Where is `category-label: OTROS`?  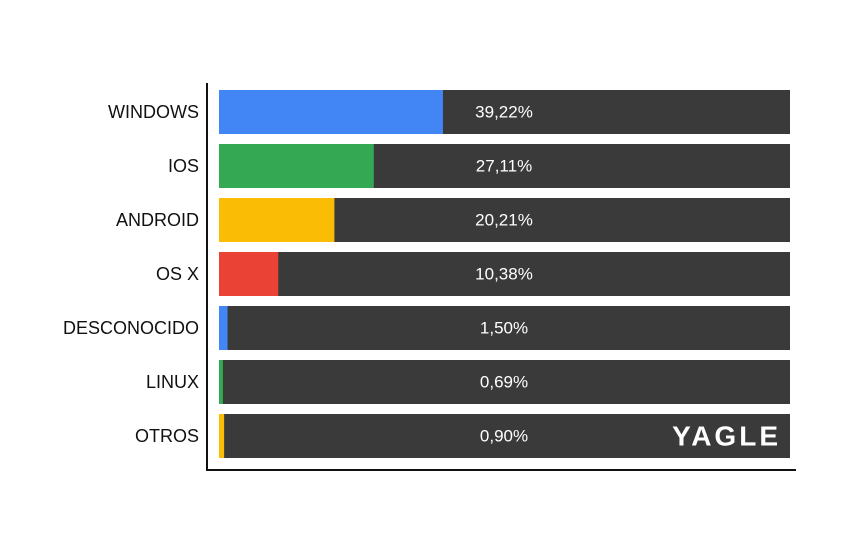 category-label: OTROS is located at coordinates (167, 436).